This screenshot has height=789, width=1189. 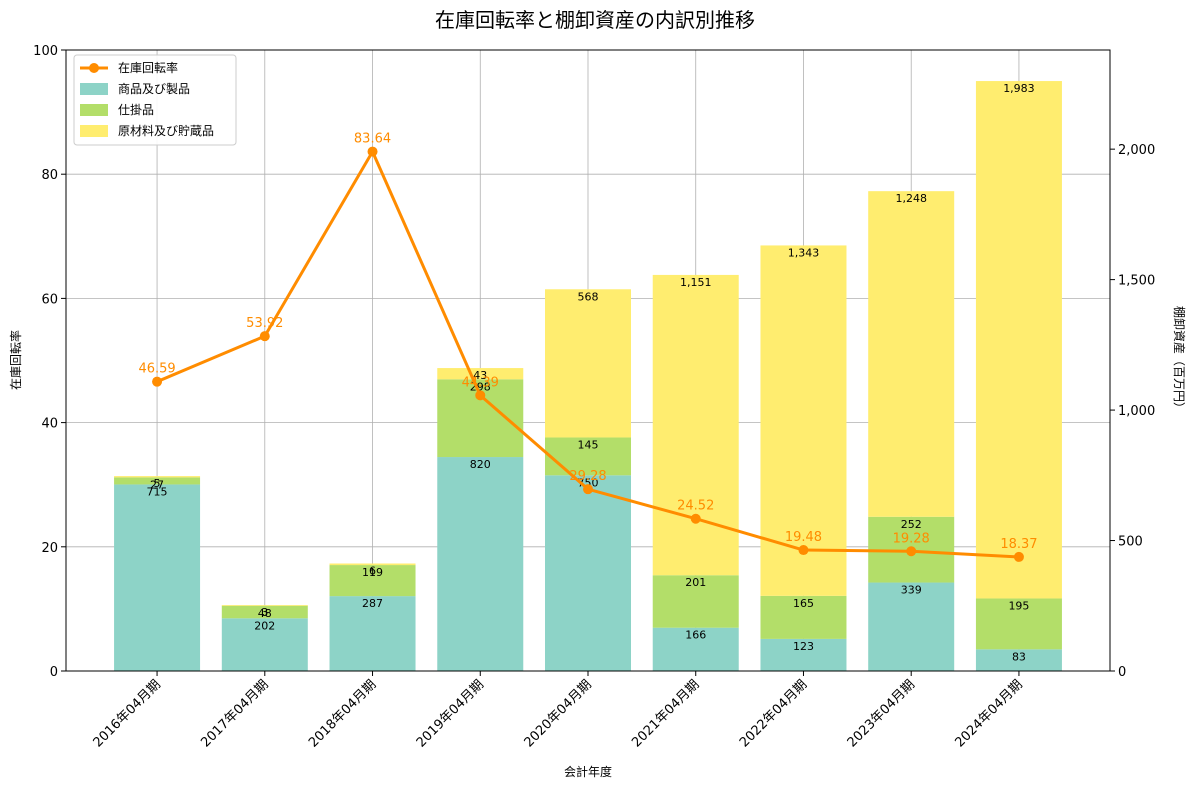 What do you see at coordinates (1136, 281) in the screenshot?
I see `y-right-tick-label: 1,500` at bounding box center [1136, 281].